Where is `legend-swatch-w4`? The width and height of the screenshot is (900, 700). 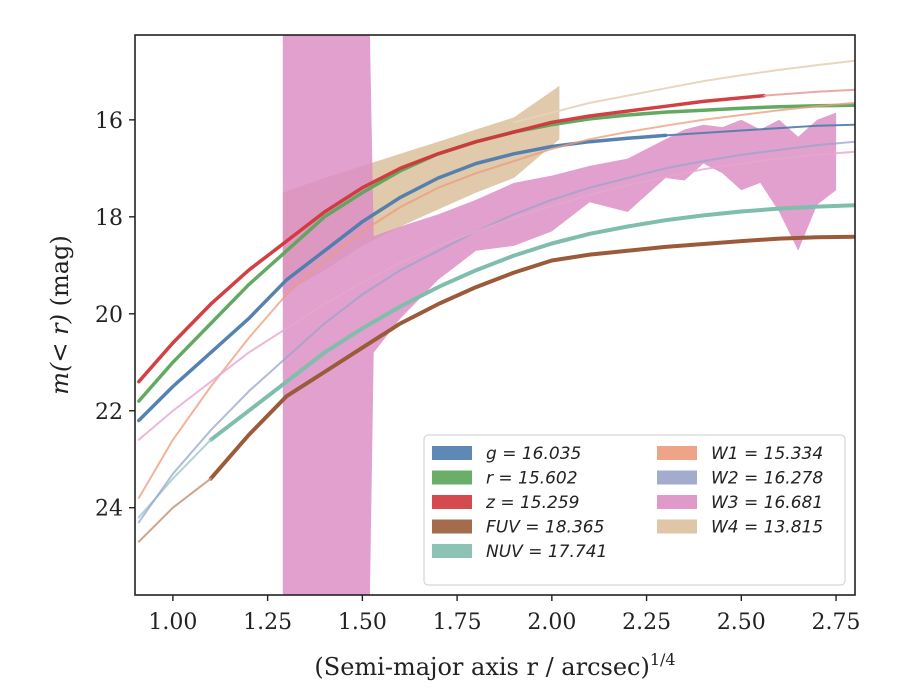 legend-swatch-w4 is located at coordinates (677, 526).